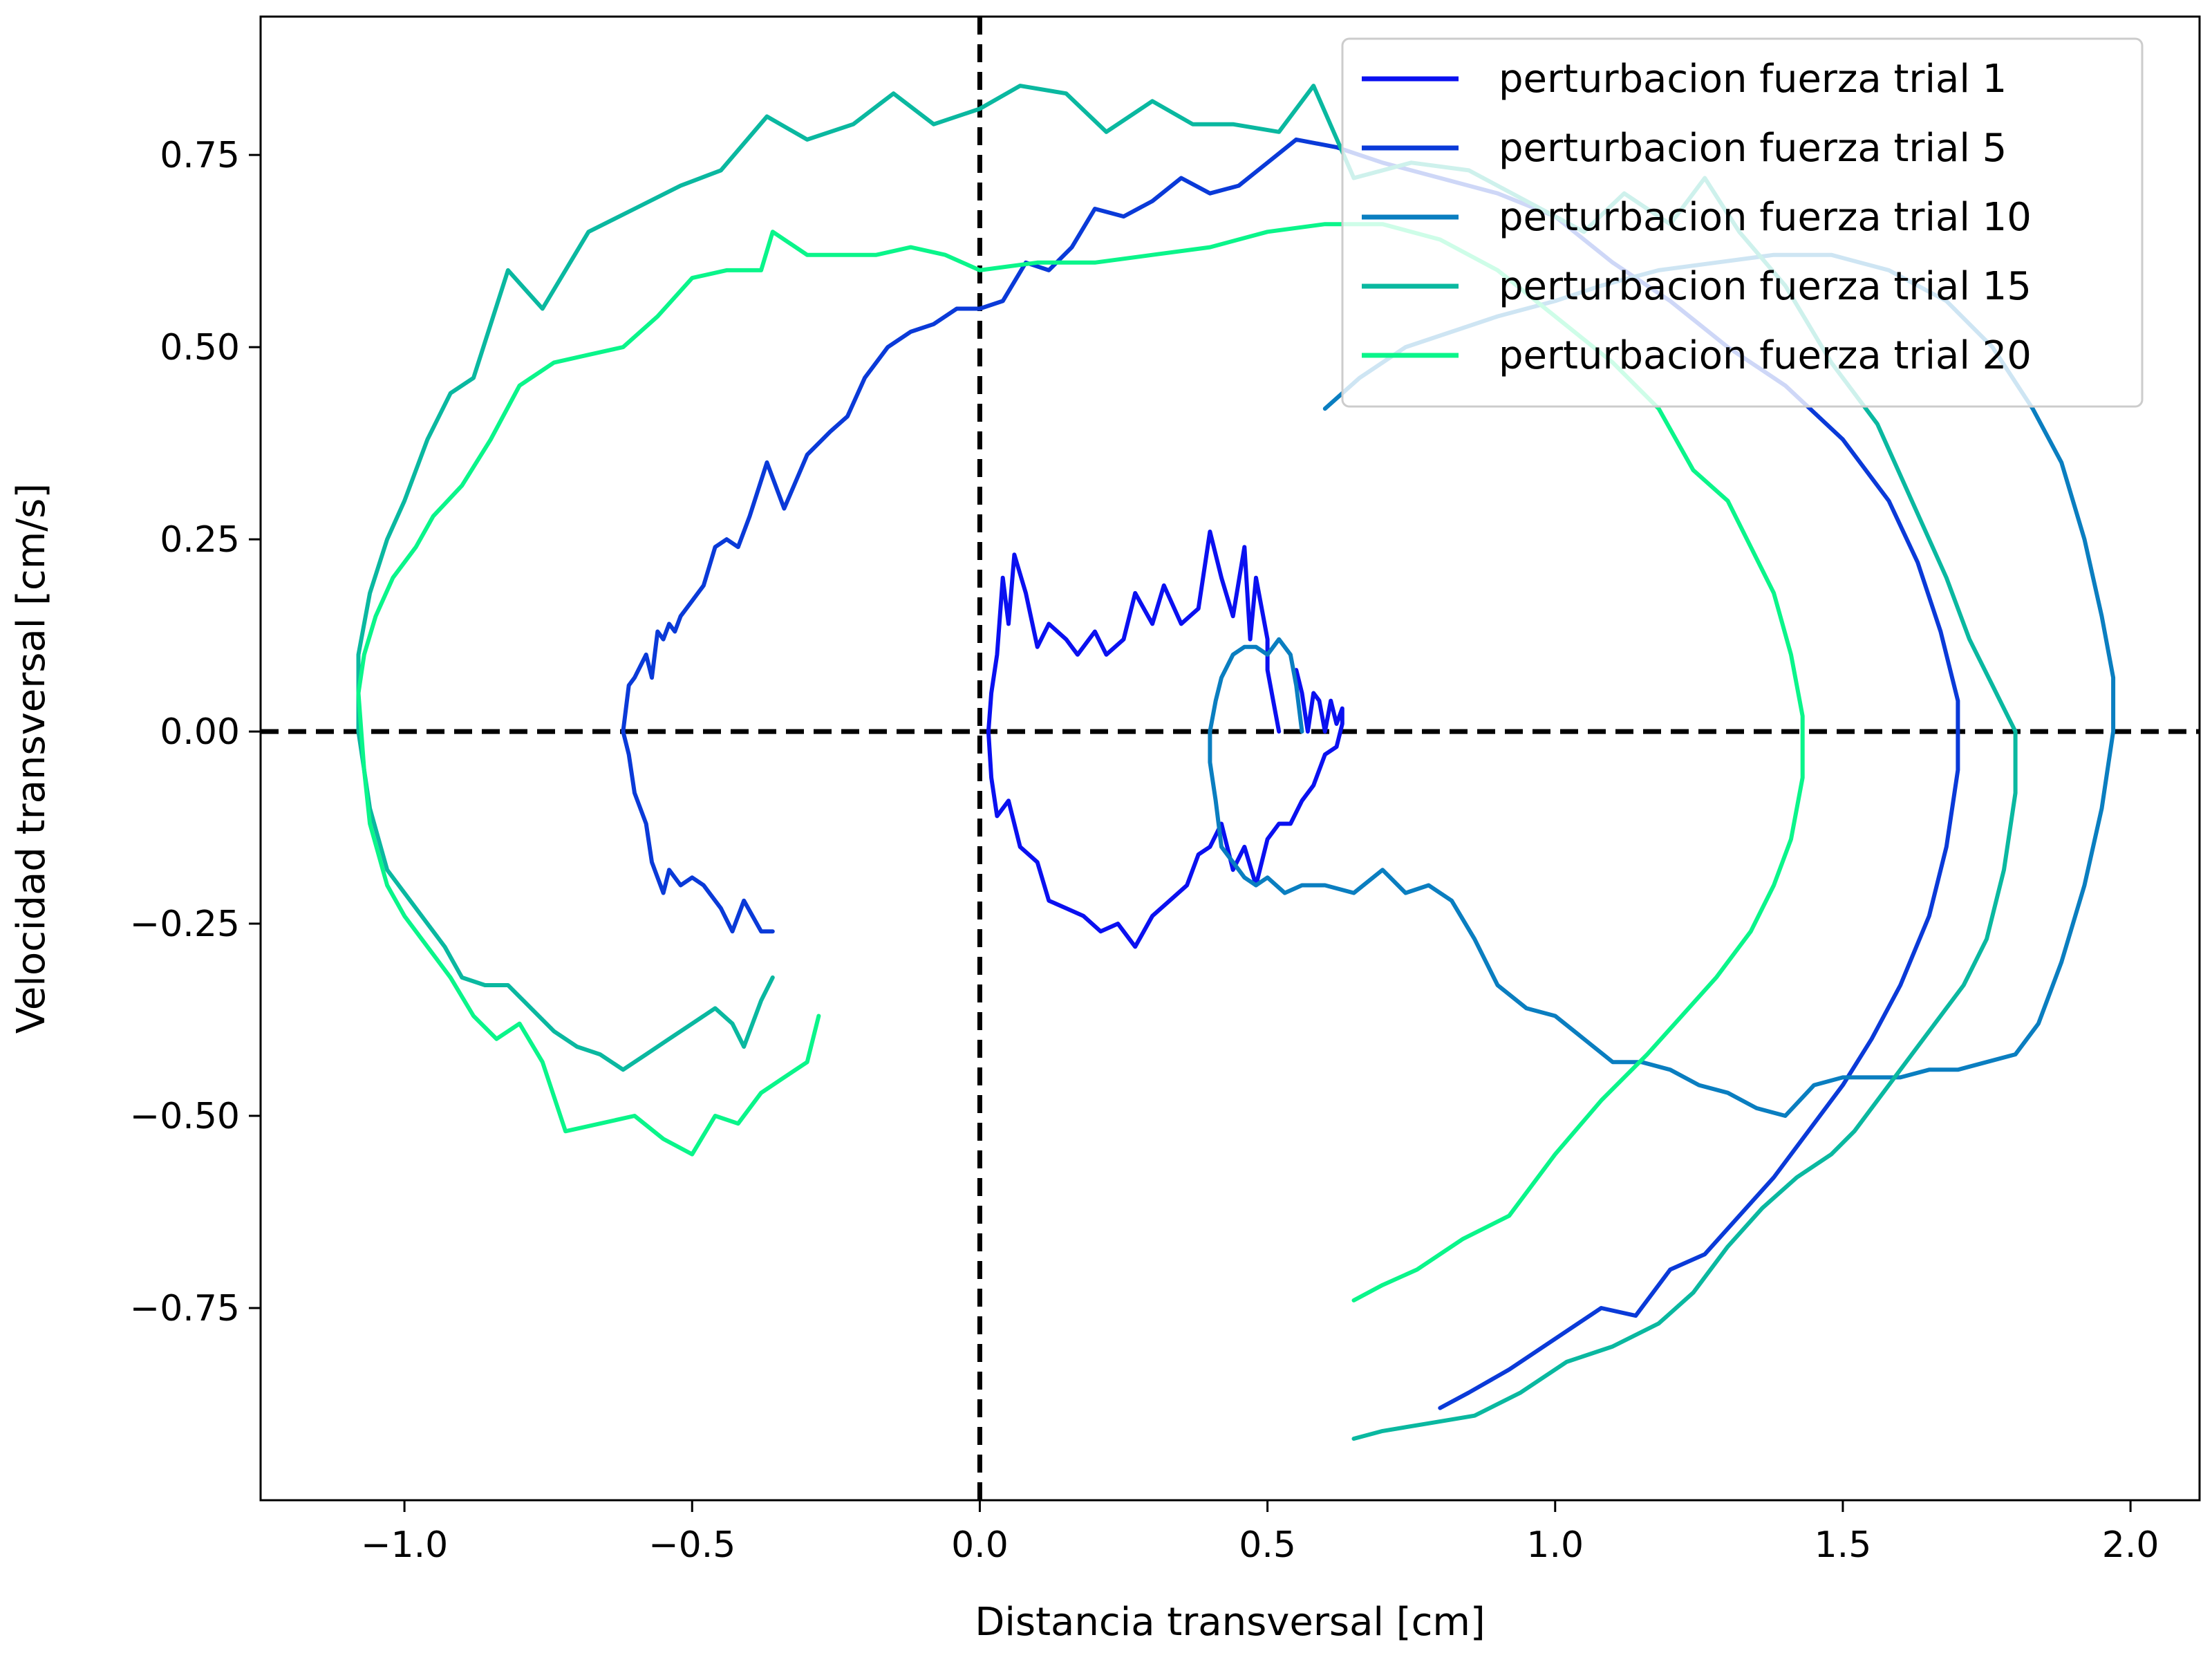  What do you see at coordinates (185, 925) in the screenshot?
I see `y-tick-label: −0.25` at bounding box center [185, 925].